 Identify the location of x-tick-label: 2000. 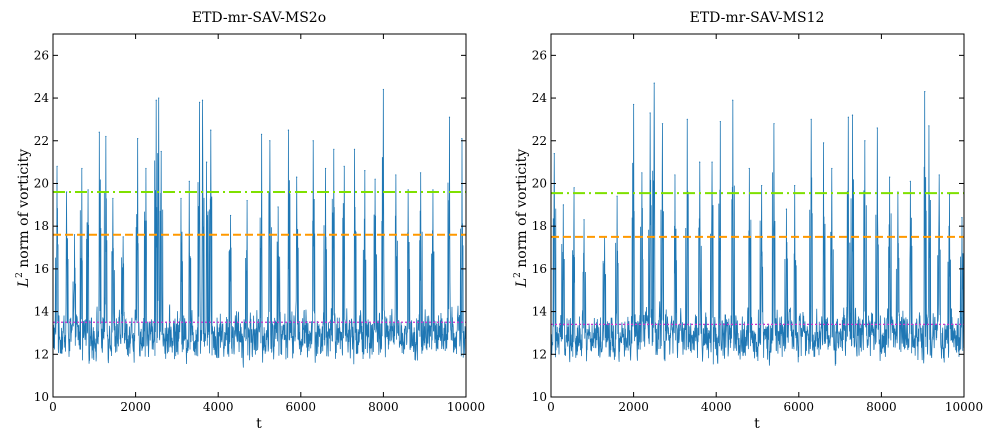
(135, 407).